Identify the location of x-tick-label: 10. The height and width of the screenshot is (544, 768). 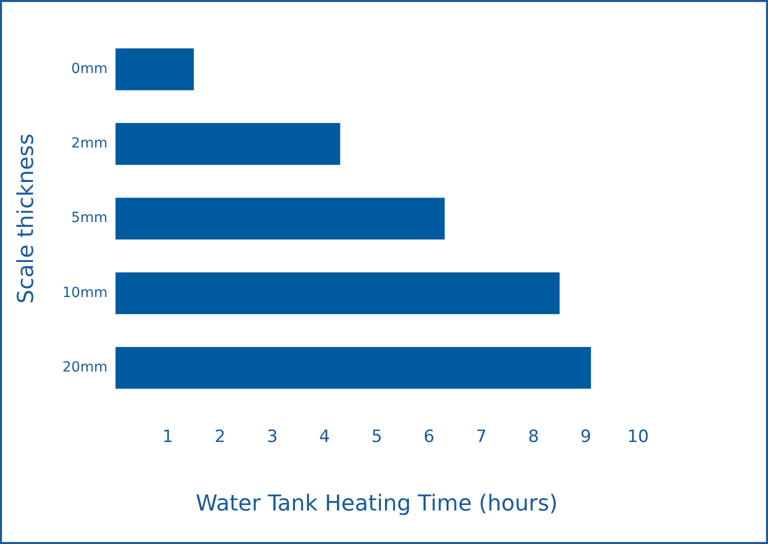
(638, 436).